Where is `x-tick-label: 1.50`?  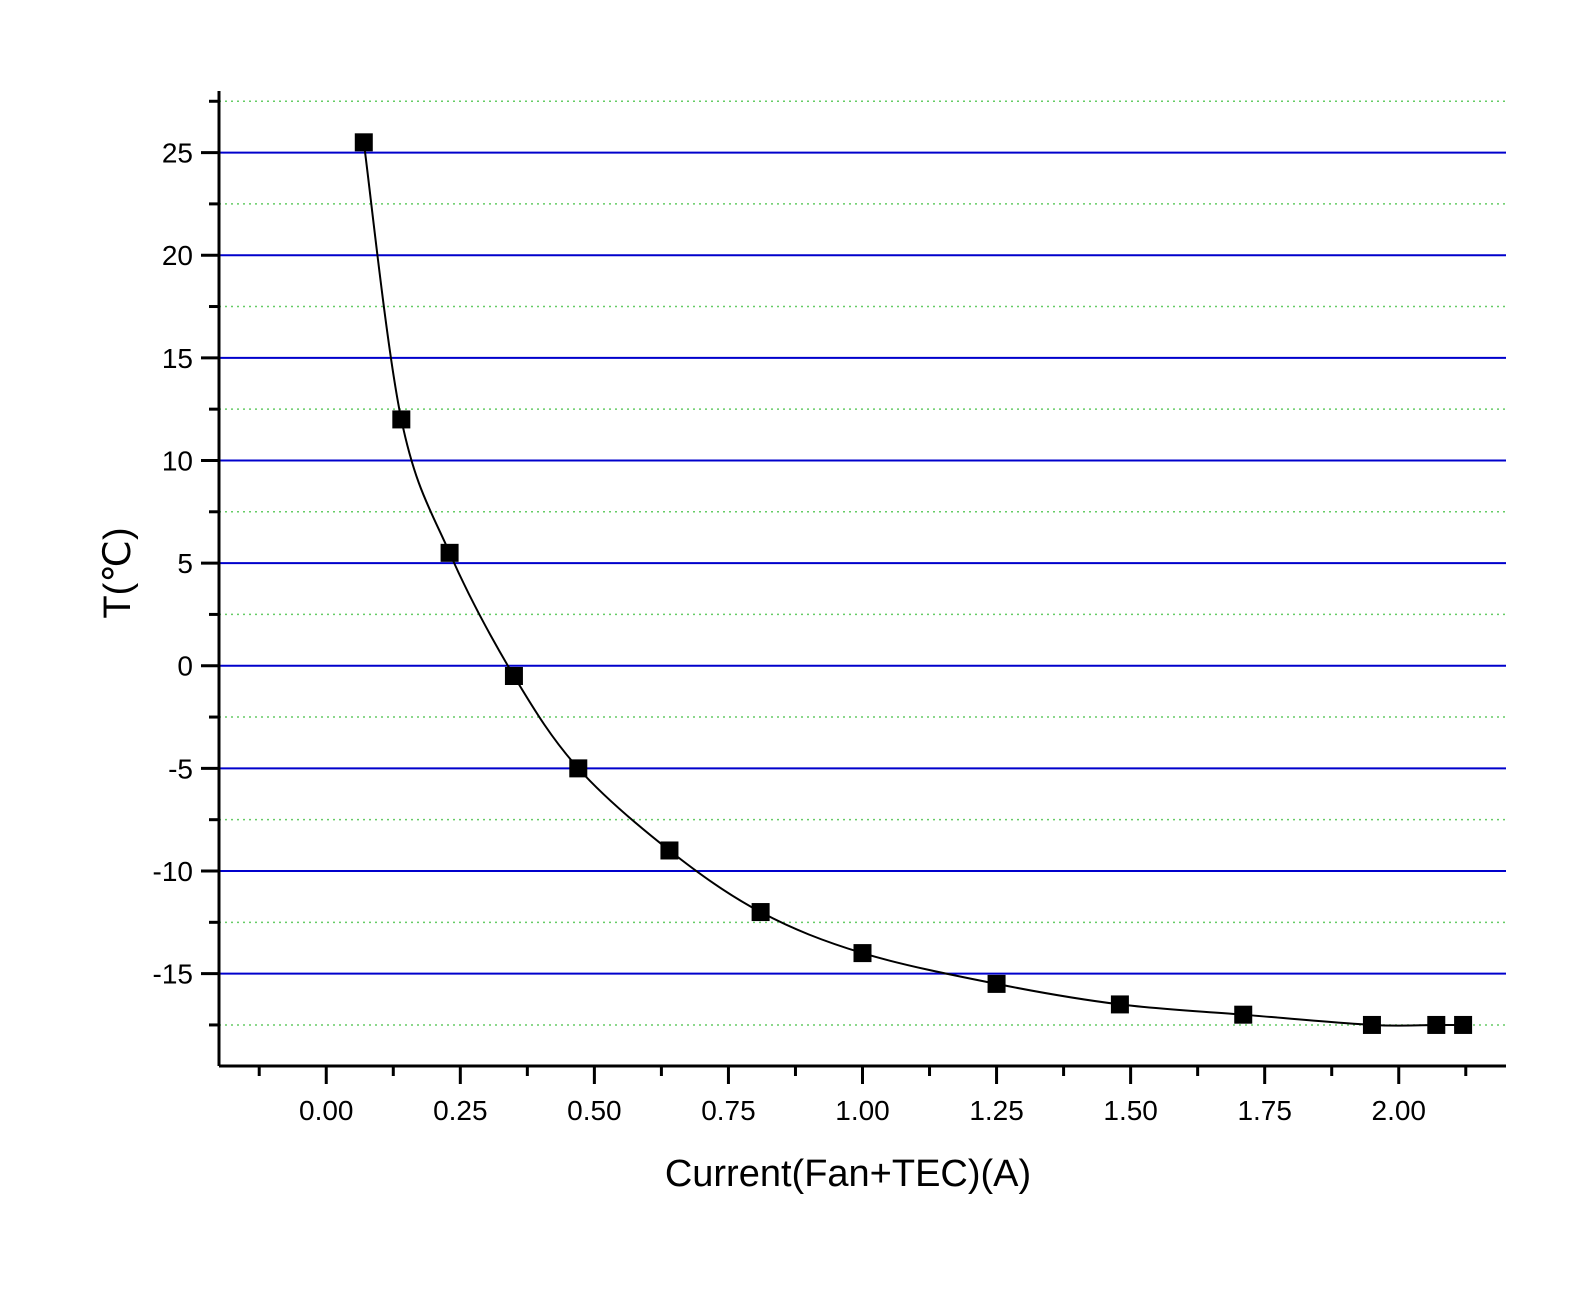
x-tick-label: 1.50 is located at coordinates (1130, 1110).